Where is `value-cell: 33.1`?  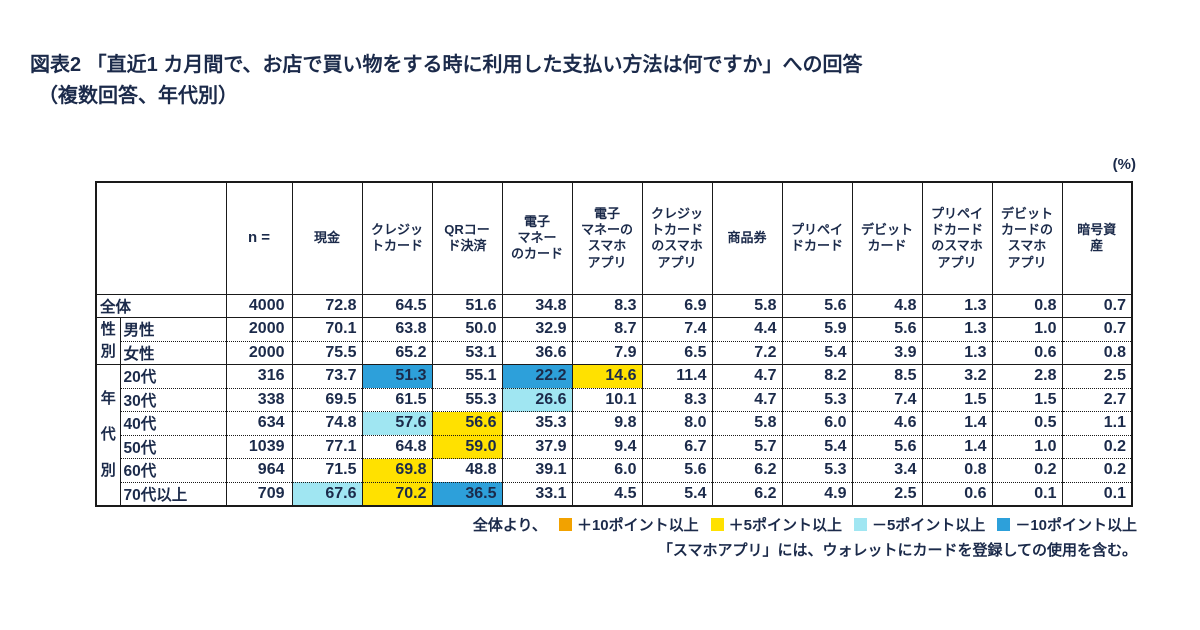
value-cell: 33.1 is located at coordinates (537, 493).